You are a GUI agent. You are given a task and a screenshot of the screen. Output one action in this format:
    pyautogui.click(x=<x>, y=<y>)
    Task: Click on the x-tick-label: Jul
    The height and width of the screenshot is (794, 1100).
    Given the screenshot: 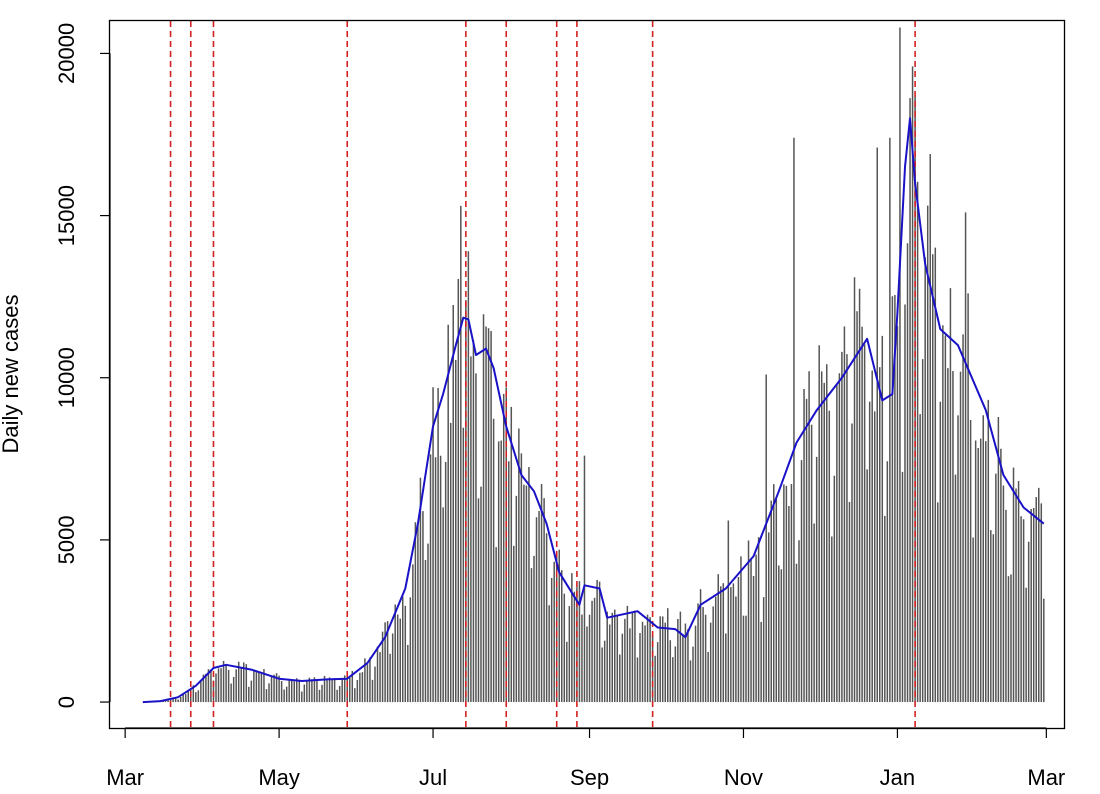 What is the action you would take?
    pyautogui.click(x=433, y=777)
    